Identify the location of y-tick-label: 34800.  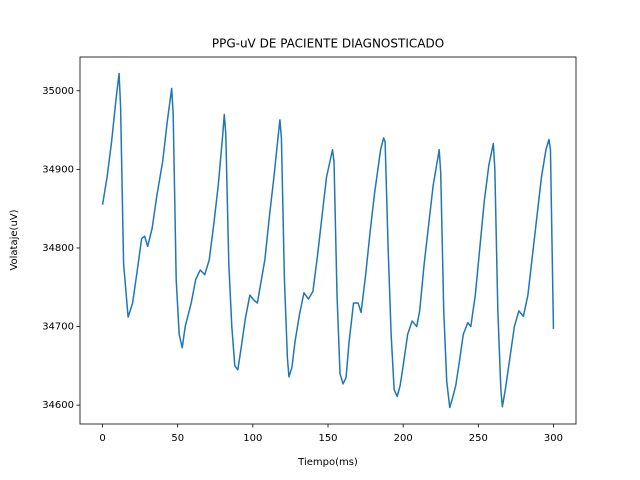
(58, 248).